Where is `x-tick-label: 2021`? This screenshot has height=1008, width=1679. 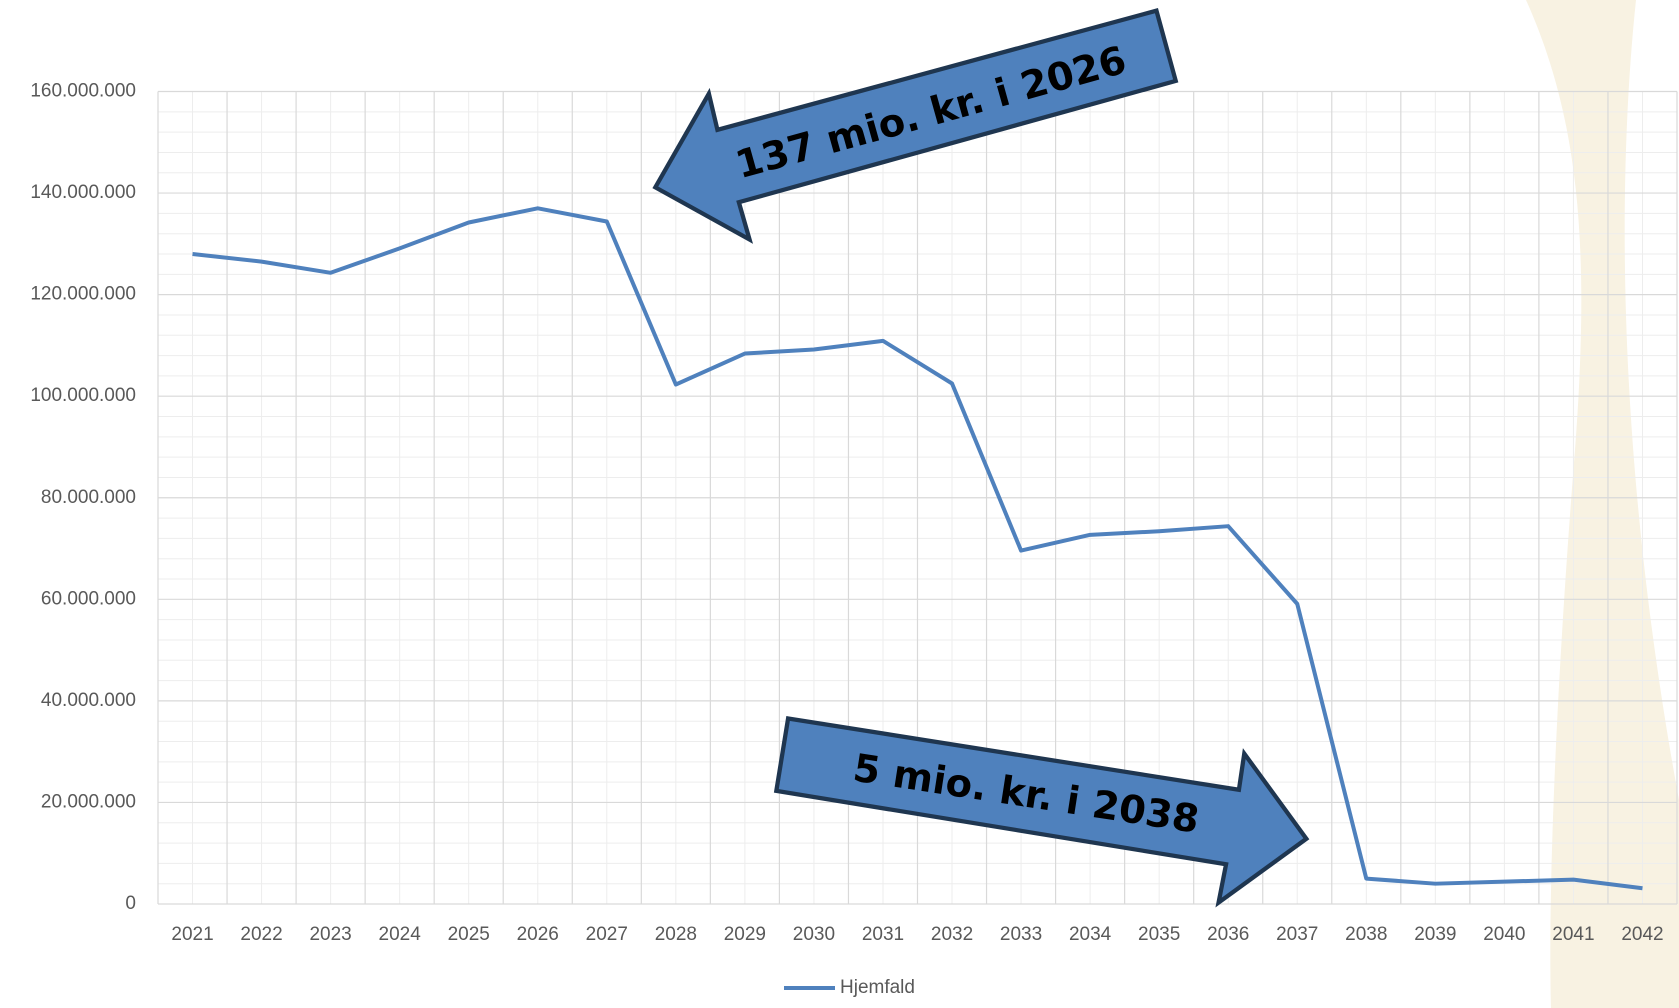
x-tick-label: 2021 is located at coordinates (192, 934).